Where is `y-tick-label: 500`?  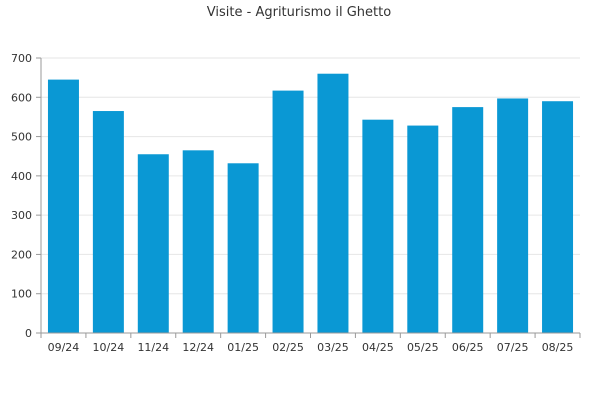 y-tick-label: 500 is located at coordinates (21, 137).